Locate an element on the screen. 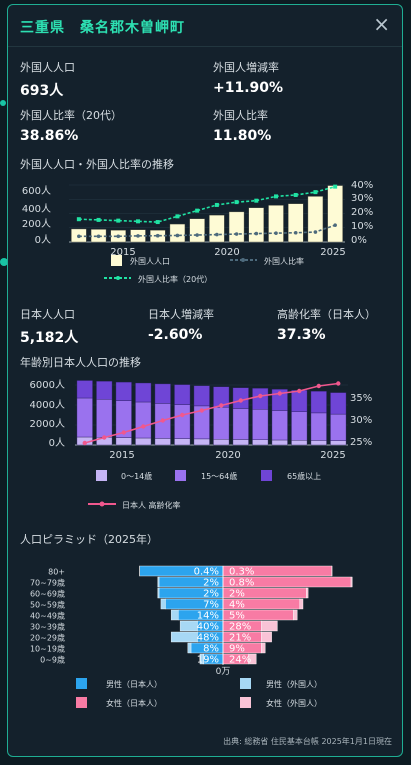 This screenshot has height=765, width=411. y-tick: 200人 is located at coordinates (36, 224).